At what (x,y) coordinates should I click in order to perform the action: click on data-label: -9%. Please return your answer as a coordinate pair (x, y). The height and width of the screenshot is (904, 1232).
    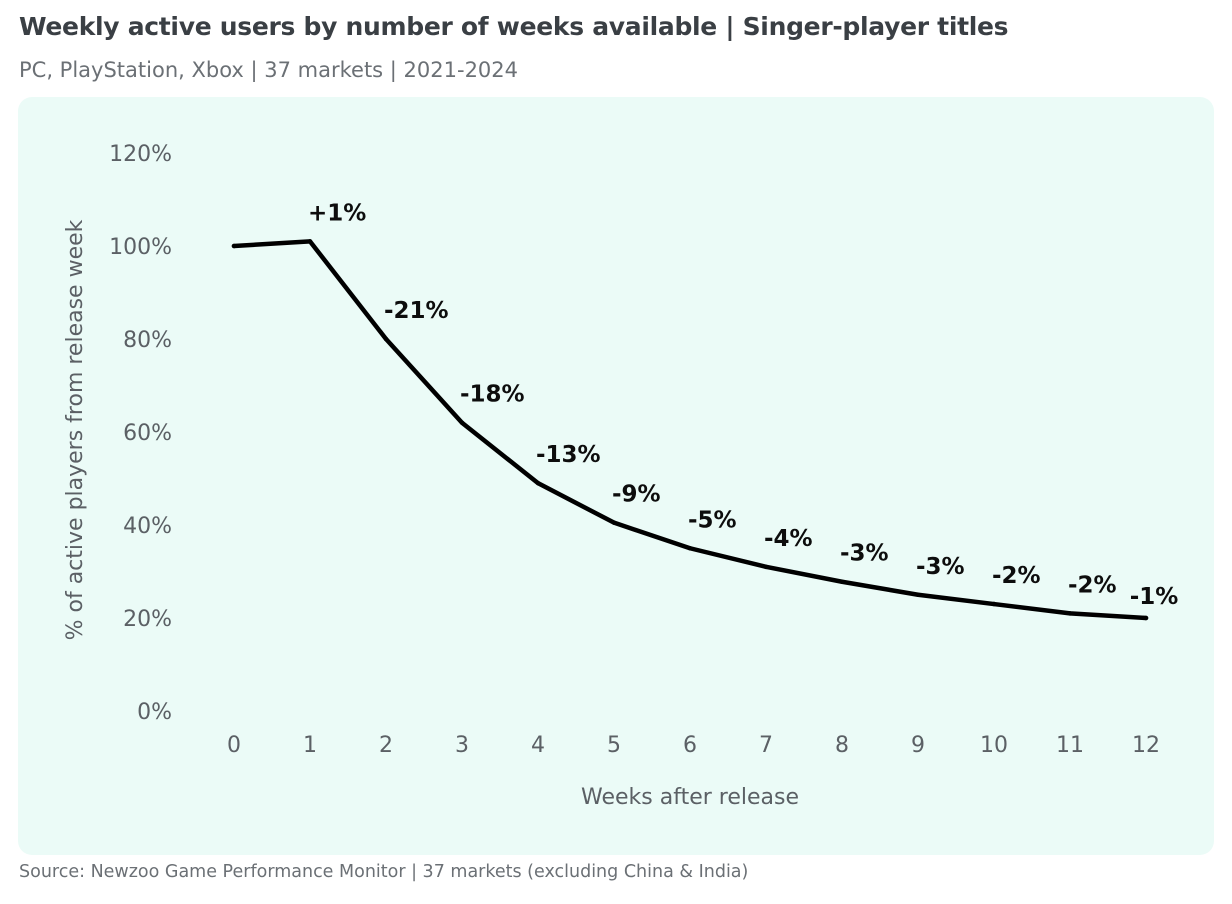
    Looking at the image, I should click on (636, 495).